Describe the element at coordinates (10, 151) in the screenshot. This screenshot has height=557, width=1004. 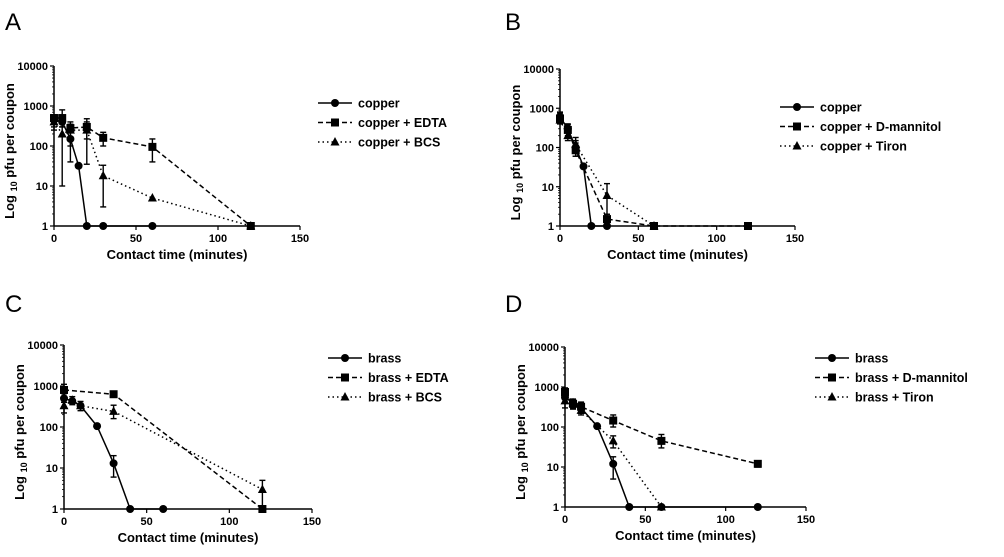
I see `y-axis-label: Log 10 pfu per coupon` at that location.